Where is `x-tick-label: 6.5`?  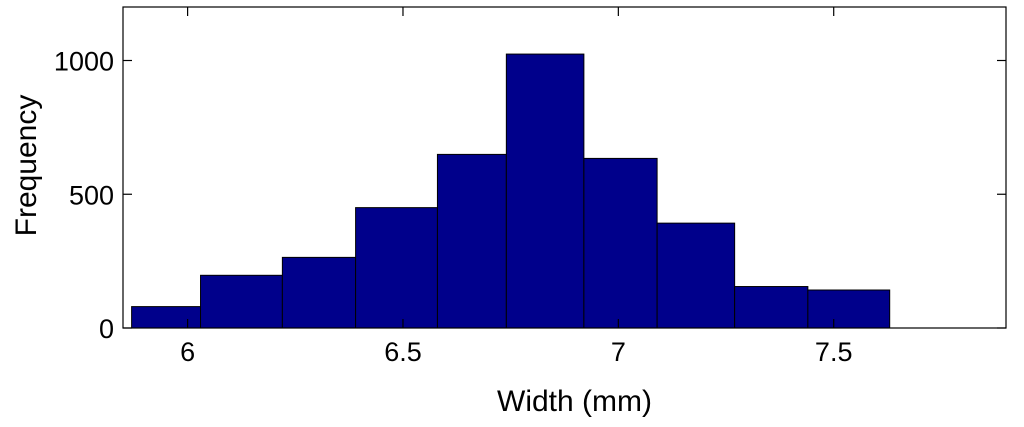 x-tick-label: 6.5 is located at coordinates (403, 352).